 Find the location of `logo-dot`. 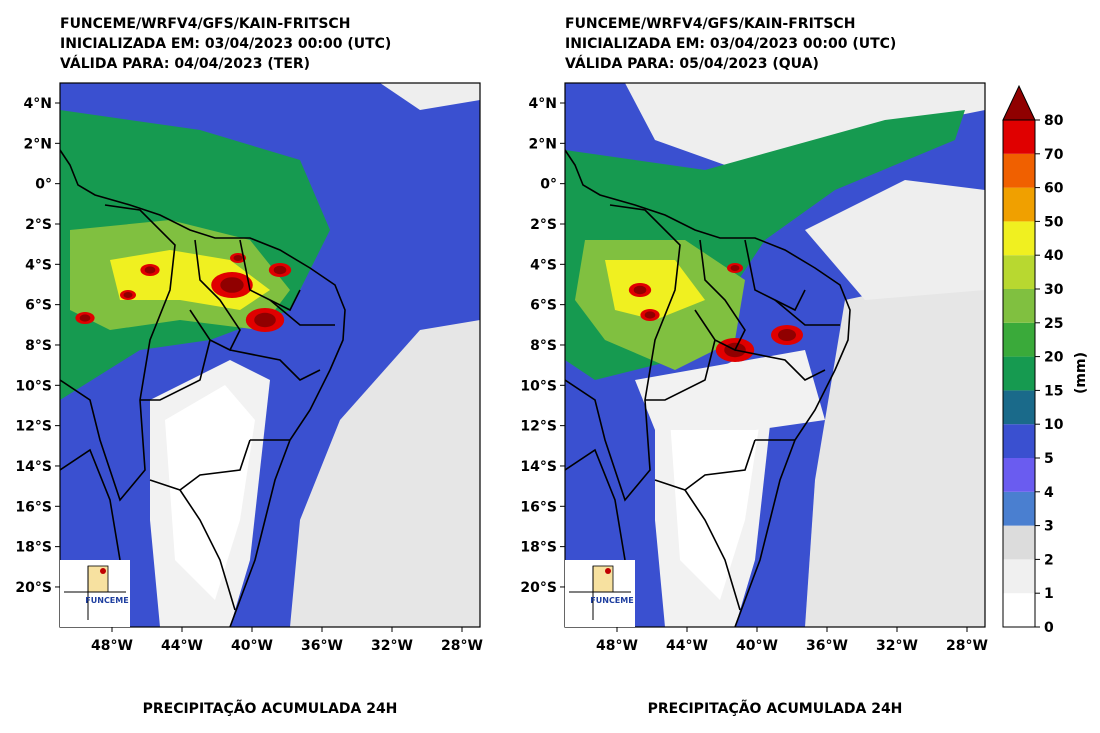

logo-dot is located at coordinates (103, 571).